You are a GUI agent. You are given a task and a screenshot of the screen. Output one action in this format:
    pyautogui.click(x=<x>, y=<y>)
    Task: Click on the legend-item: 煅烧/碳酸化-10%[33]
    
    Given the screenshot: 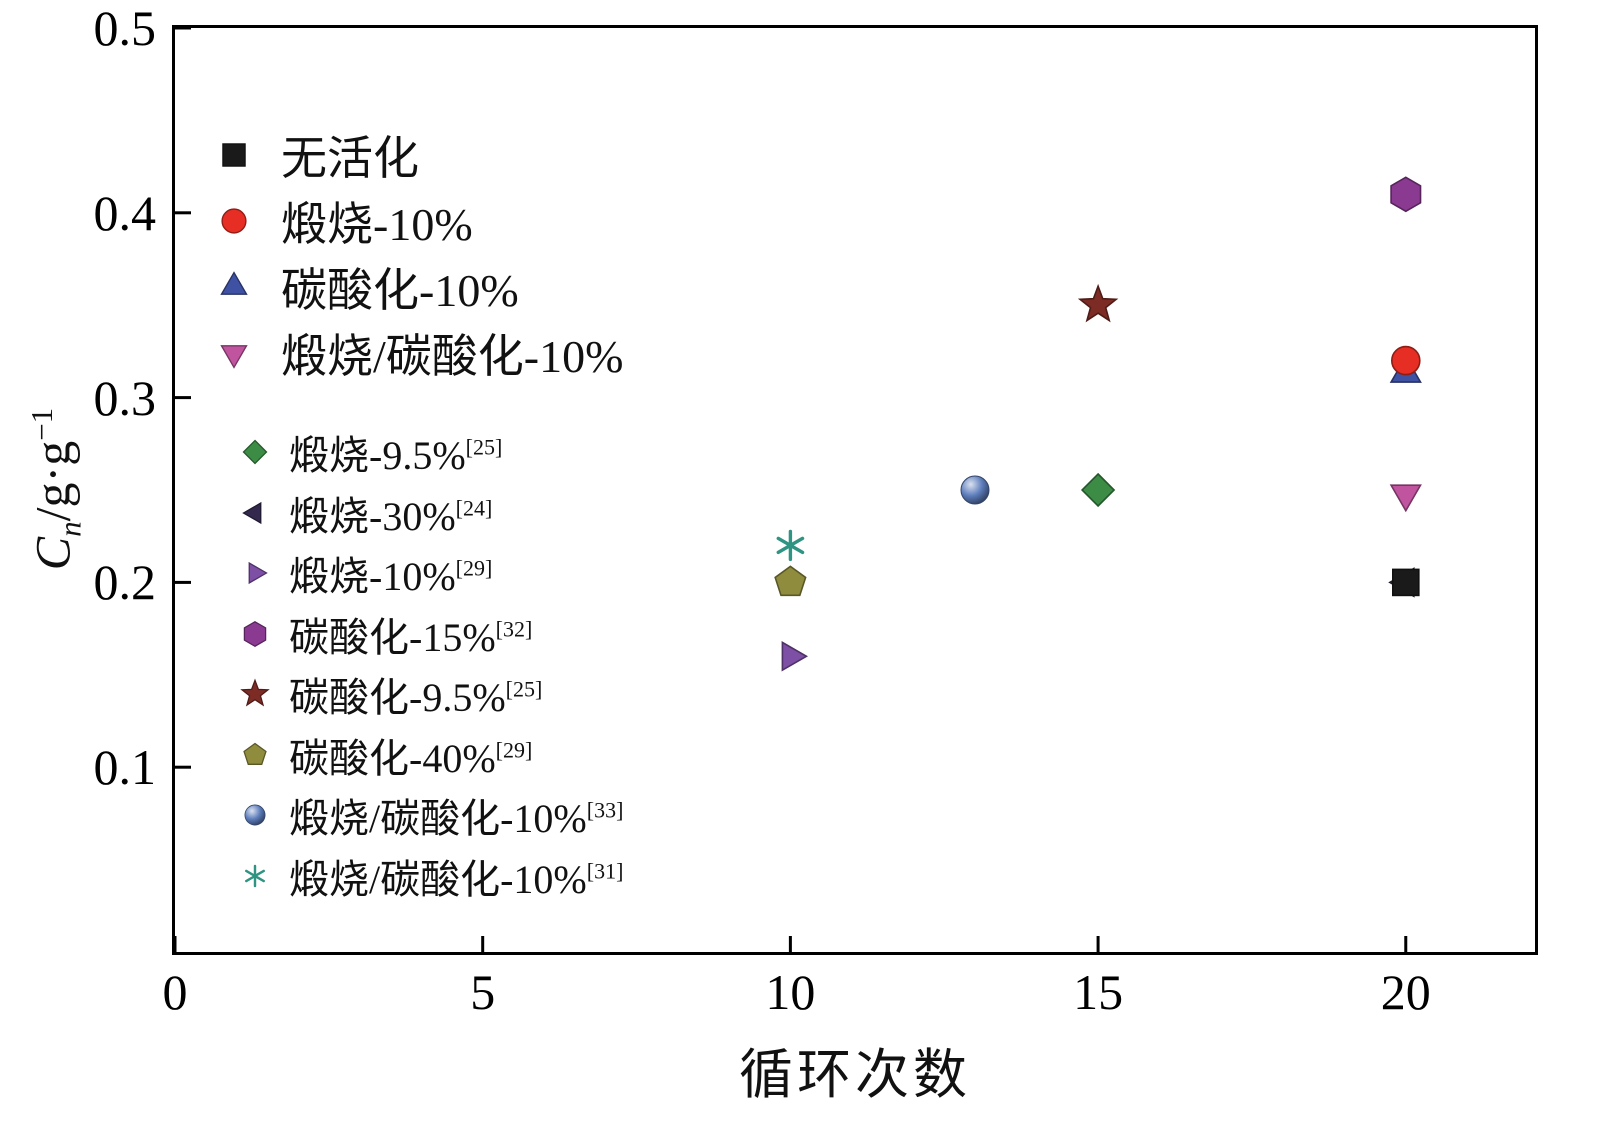 What is the action you would take?
    pyautogui.click(x=431, y=815)
    